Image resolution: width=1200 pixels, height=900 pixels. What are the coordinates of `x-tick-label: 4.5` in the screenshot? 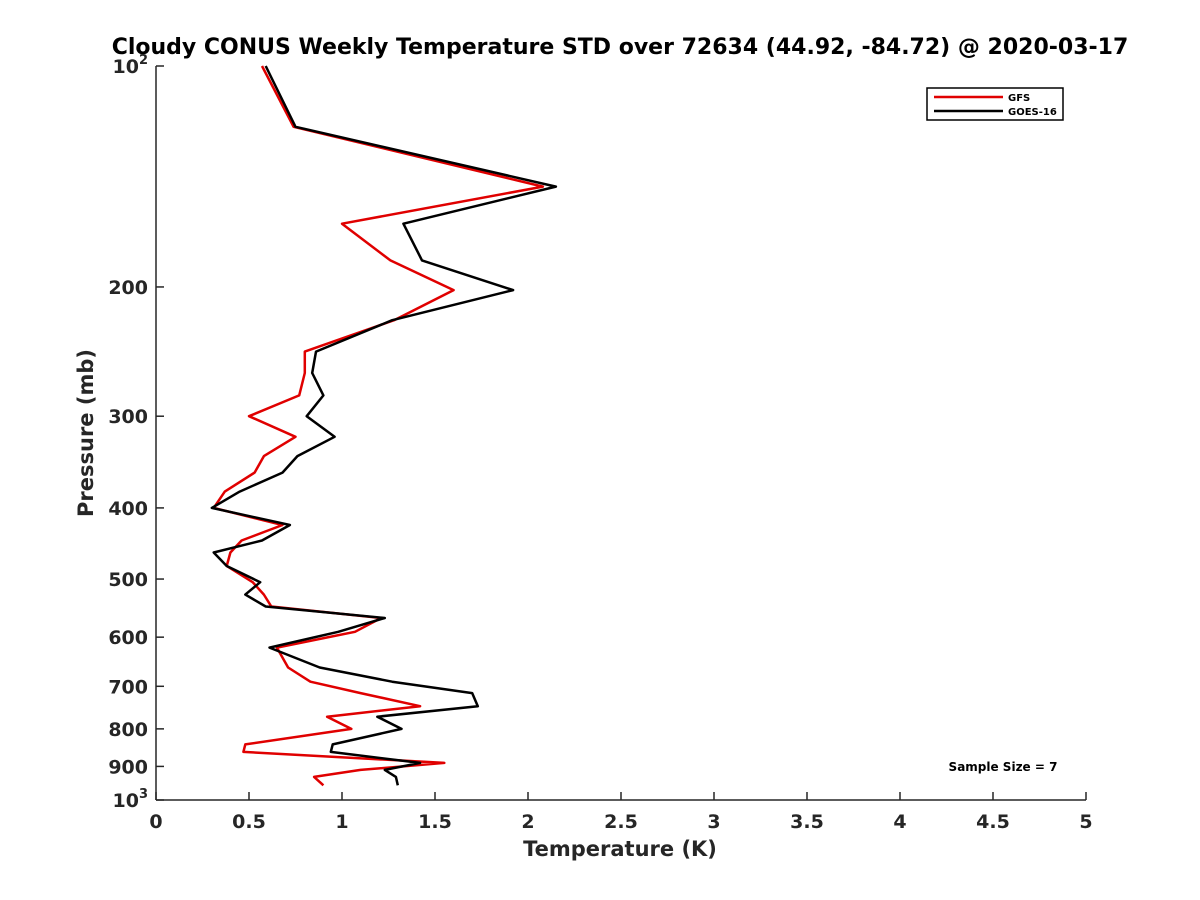 It's located at (993, 822).